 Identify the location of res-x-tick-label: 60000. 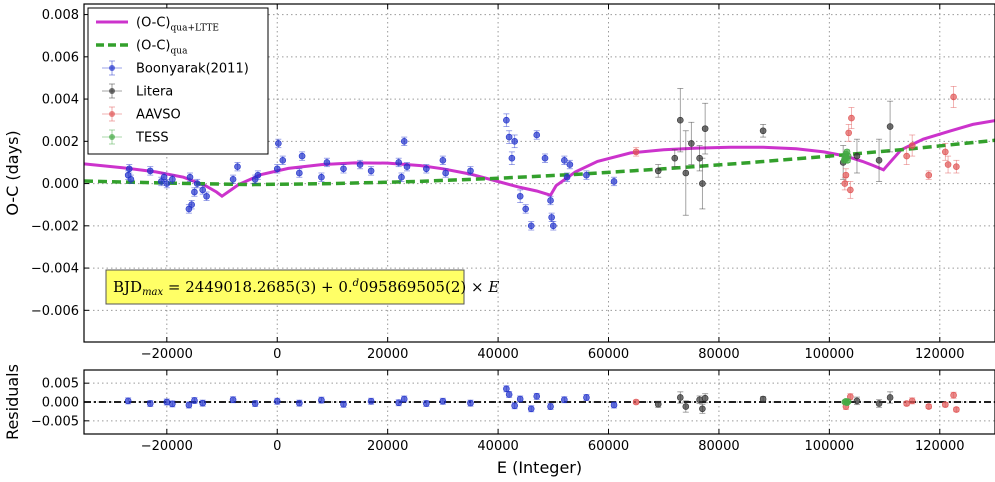
(608, 446).